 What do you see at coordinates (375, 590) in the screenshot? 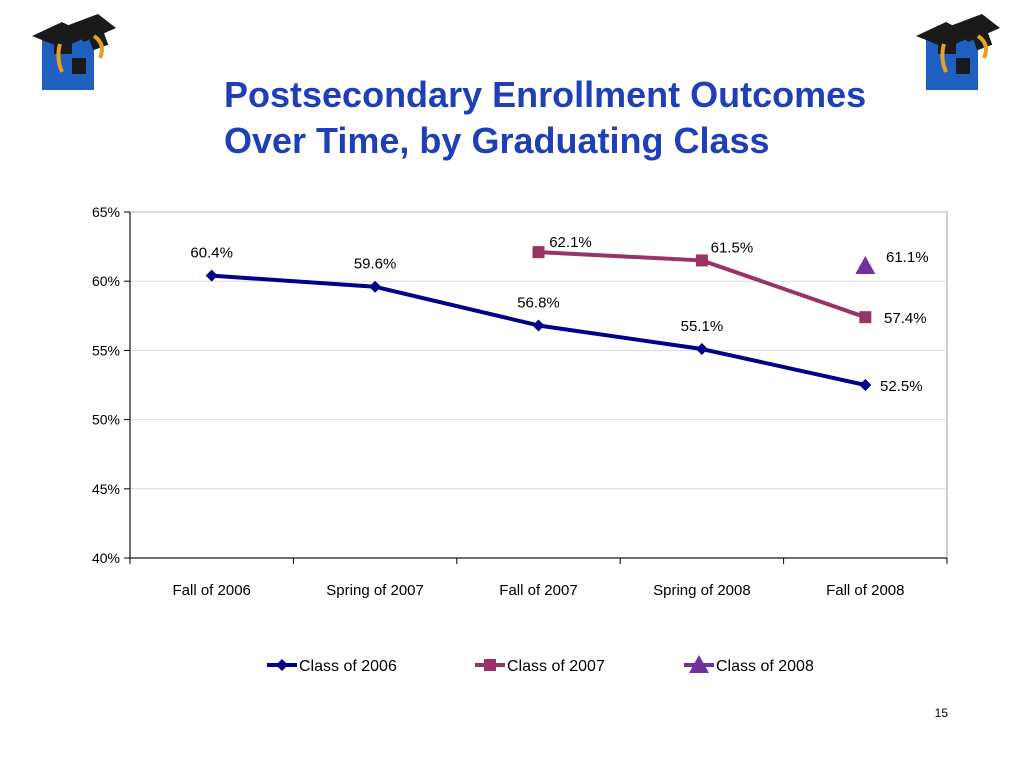
I see `x-tick-label: Spring of 2007` at bounding box center [375, 590].